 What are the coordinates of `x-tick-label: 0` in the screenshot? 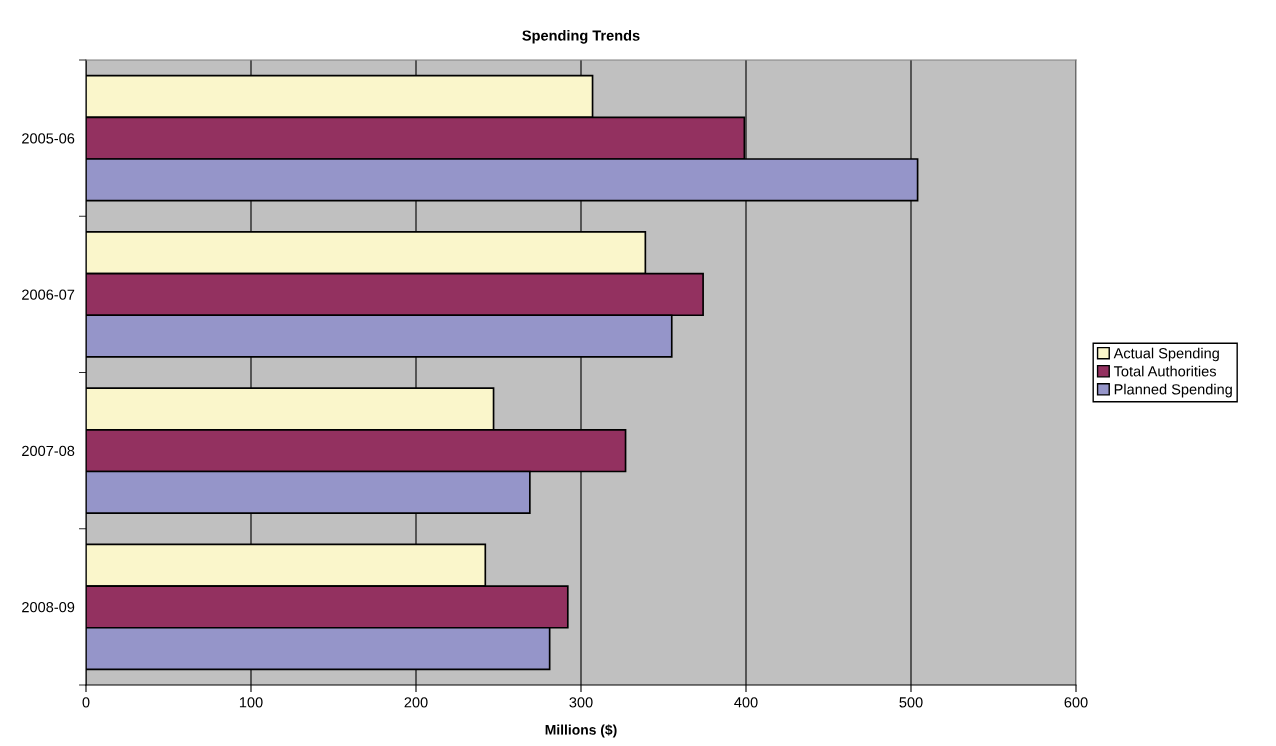 It's located at (86, 702).